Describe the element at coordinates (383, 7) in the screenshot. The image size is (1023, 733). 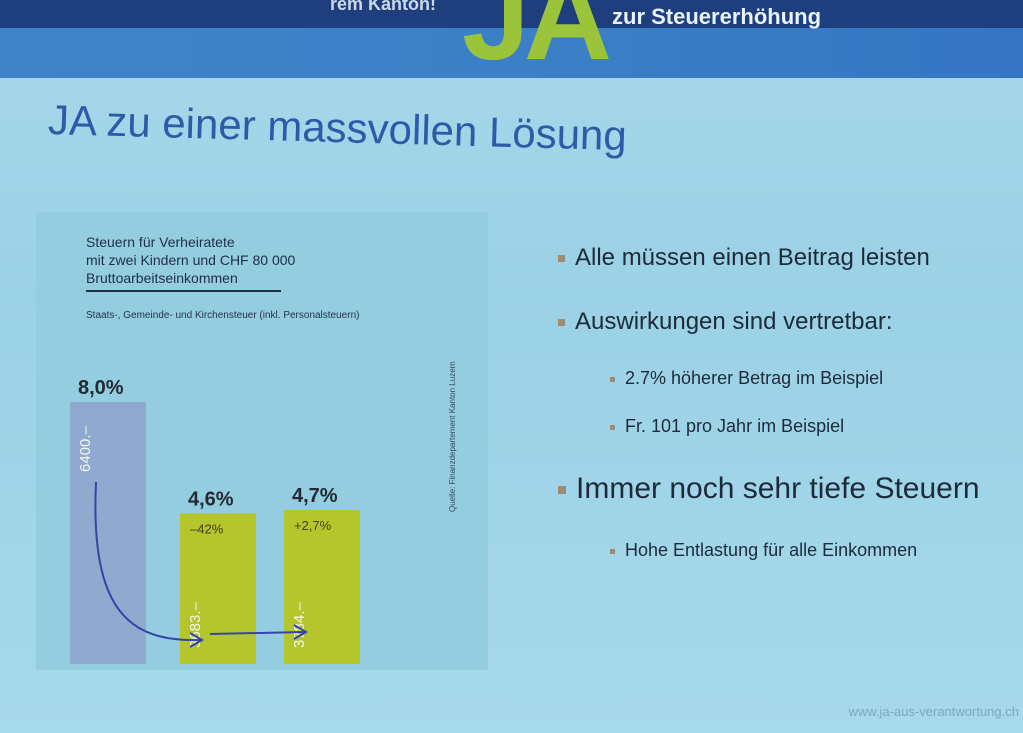
I see `header-partial-text: rem Kanton!` at that location.